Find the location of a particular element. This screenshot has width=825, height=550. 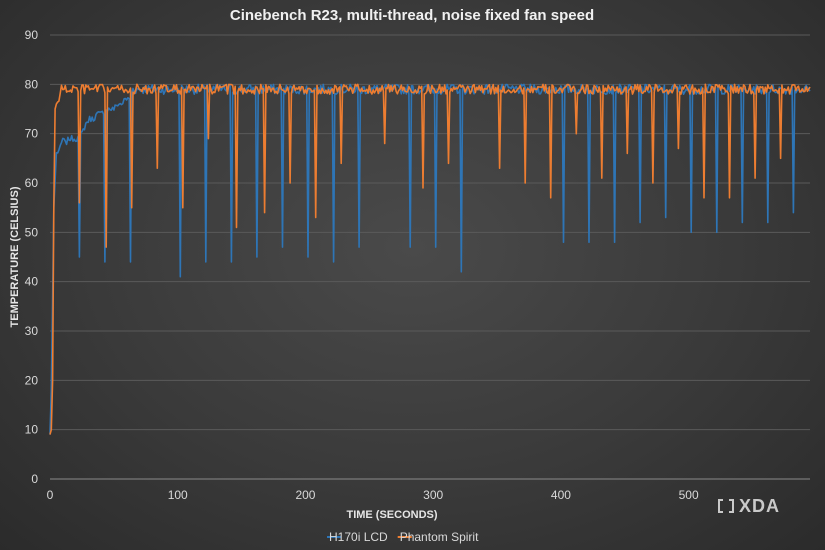

xda-logo-icon is located at coordinates (726, 506).